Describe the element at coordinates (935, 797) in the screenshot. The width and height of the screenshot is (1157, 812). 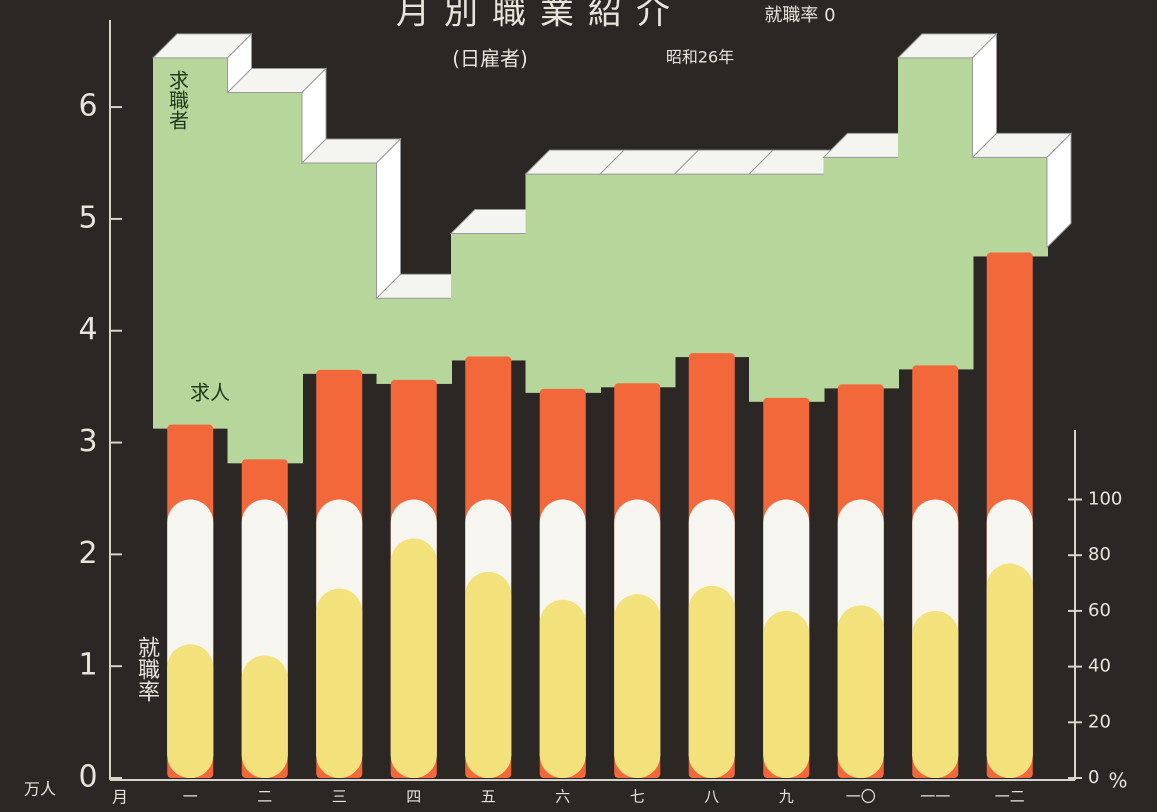
I see `x-tick-label: 一一` at that location.